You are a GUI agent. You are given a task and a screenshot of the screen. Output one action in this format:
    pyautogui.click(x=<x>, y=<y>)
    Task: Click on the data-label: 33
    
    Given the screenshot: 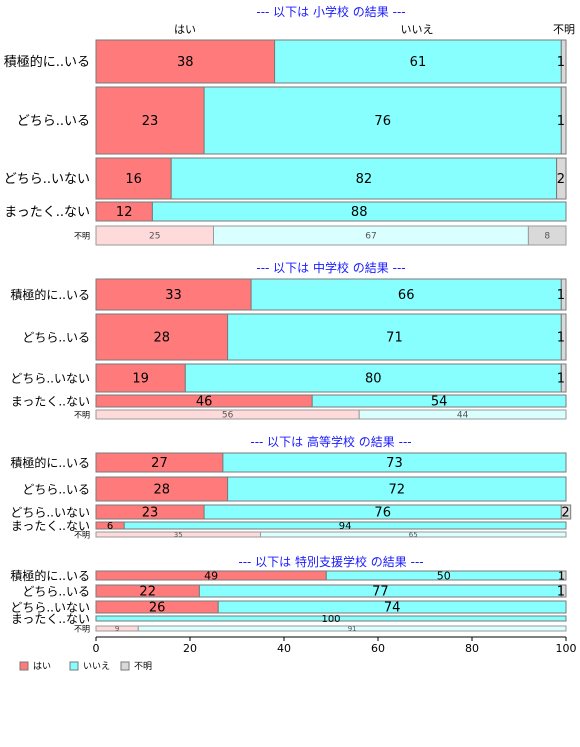 What is the action you would take?
    pyautogui.click(x=173, y=295)
    